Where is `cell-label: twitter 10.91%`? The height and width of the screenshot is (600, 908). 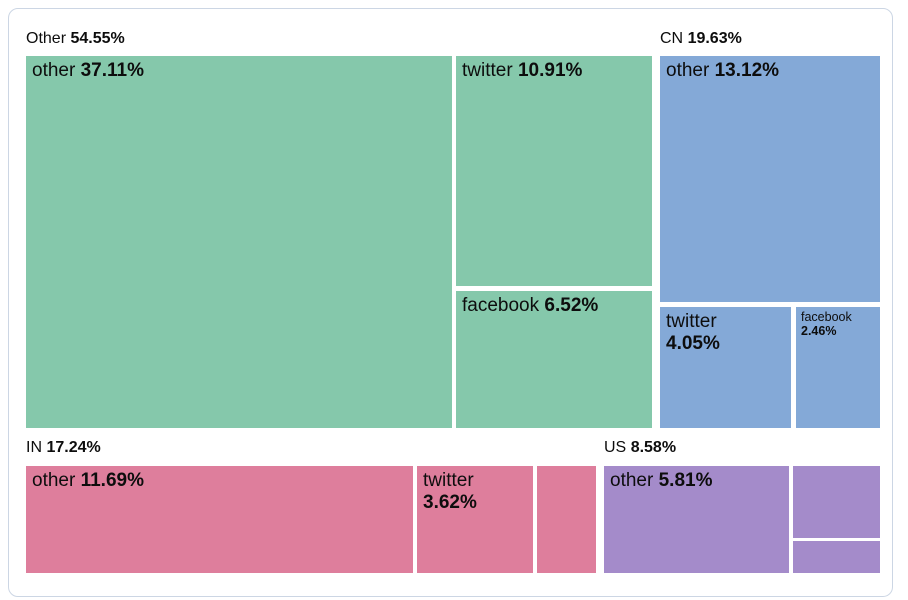
cell-label: twitter 10.91% is located at coordinates (522, 70).